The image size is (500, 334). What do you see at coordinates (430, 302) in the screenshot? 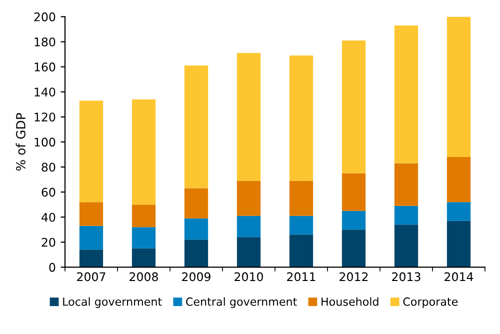
I see `legend-label: Corporate` at bounding box center [430, 302].